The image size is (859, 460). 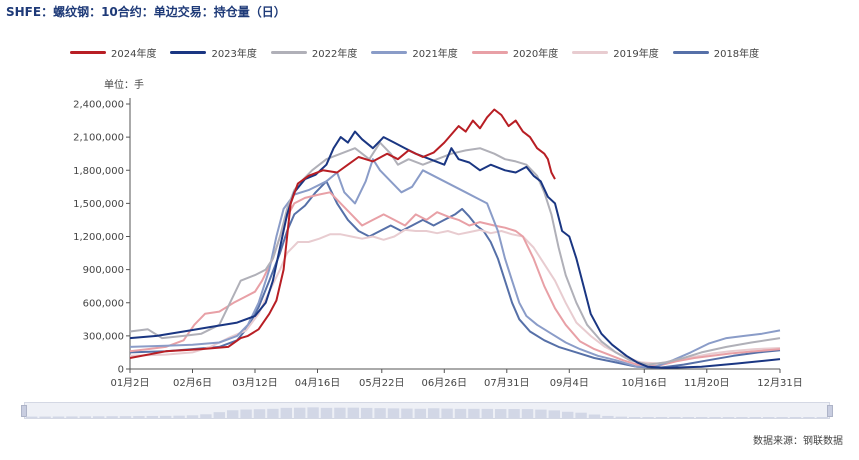 I want to click on legend-item: 2024年度, so click(x=113, y=52).